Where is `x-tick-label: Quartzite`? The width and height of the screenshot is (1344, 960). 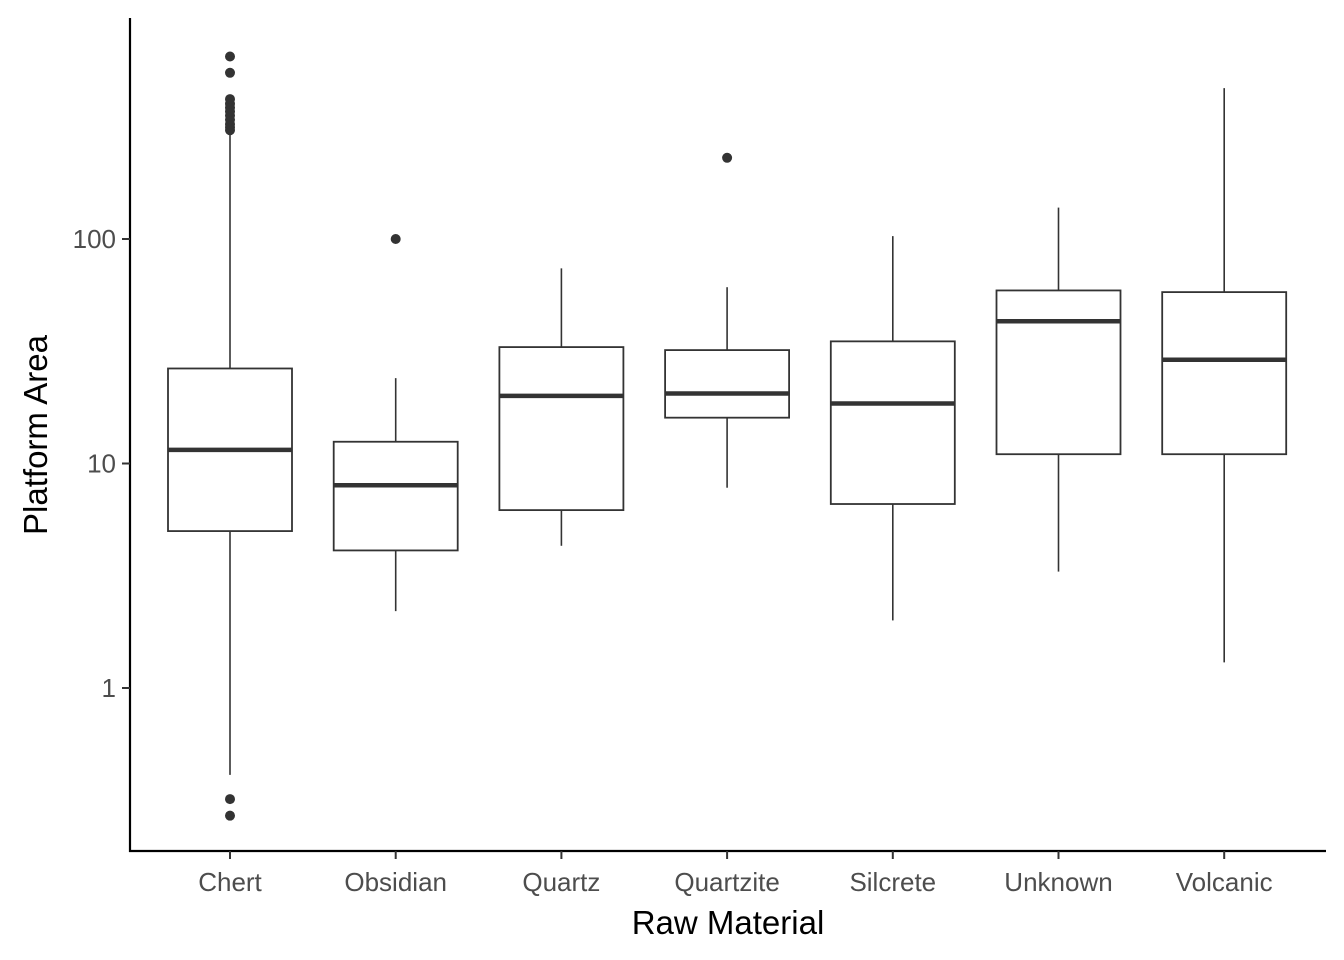 x-tick-label: Quartzite is located at coordinates (727, 882).